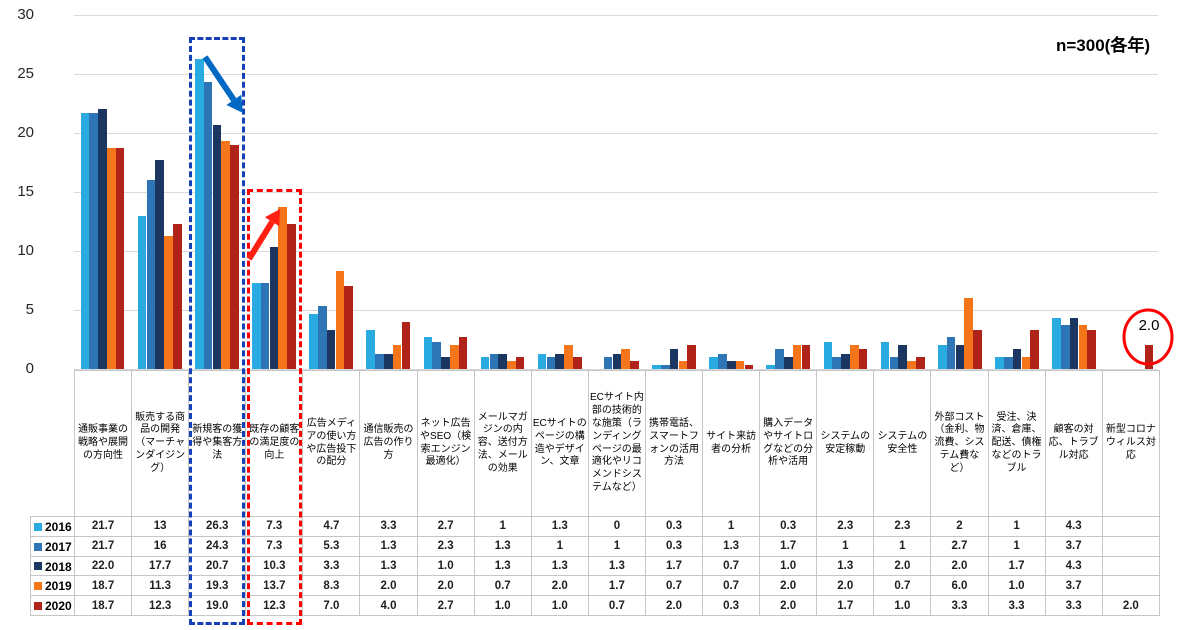  What do you see at coordinates (331, 526) in the screenshot?
I see `value-cell: 4.7` at bounding box center [331, 526].